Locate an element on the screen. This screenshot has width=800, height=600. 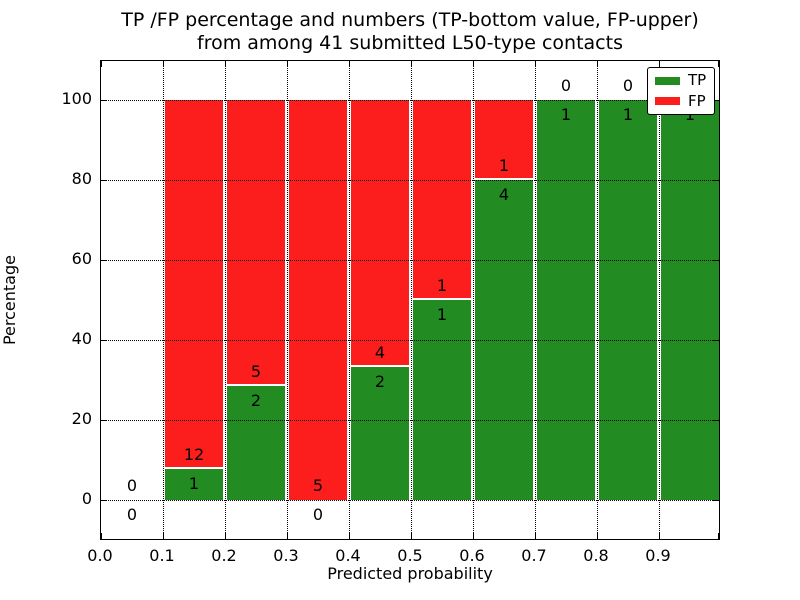
legend-entry-fp: FP is located at coordinates (684, 101).